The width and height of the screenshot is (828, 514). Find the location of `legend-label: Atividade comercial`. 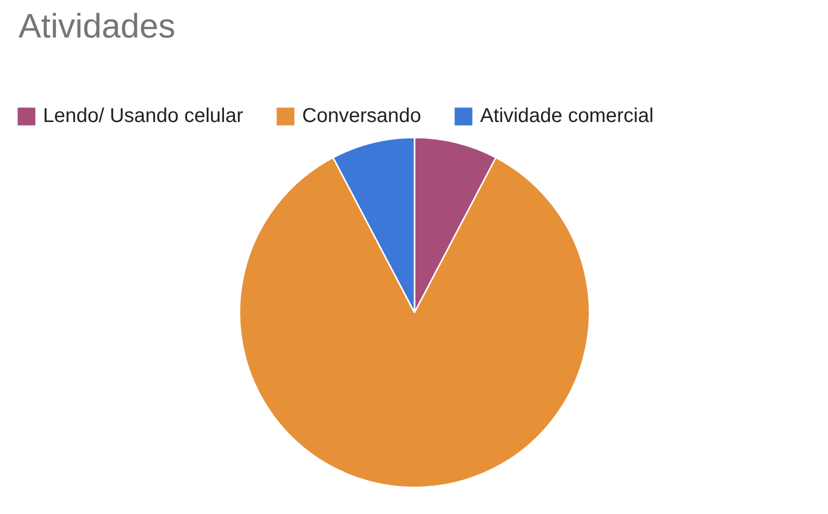

legend-label: Atividade comercial is located at coordinates (567, 116).